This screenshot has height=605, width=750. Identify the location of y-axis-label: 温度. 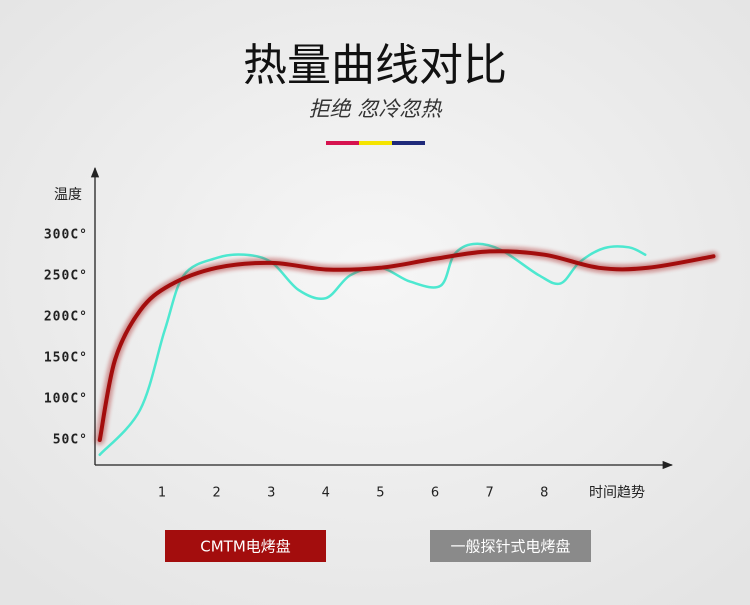
(68, 195).